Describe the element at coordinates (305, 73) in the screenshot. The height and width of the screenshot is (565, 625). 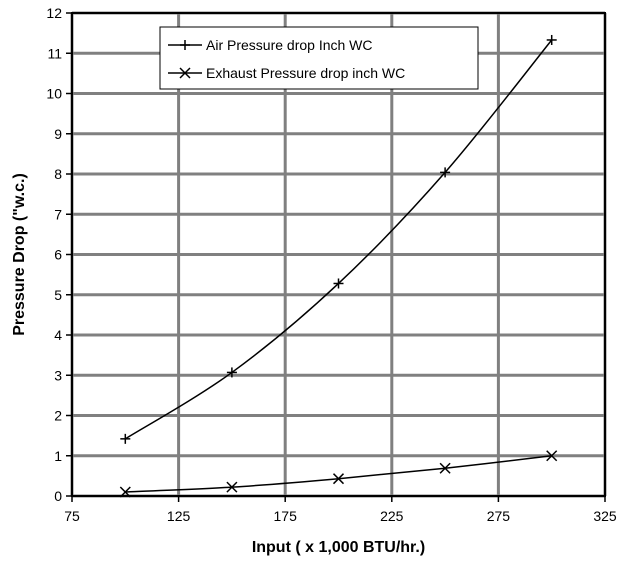
I see `legend-label: Exhaust Pressure drop inch WC` at that location.